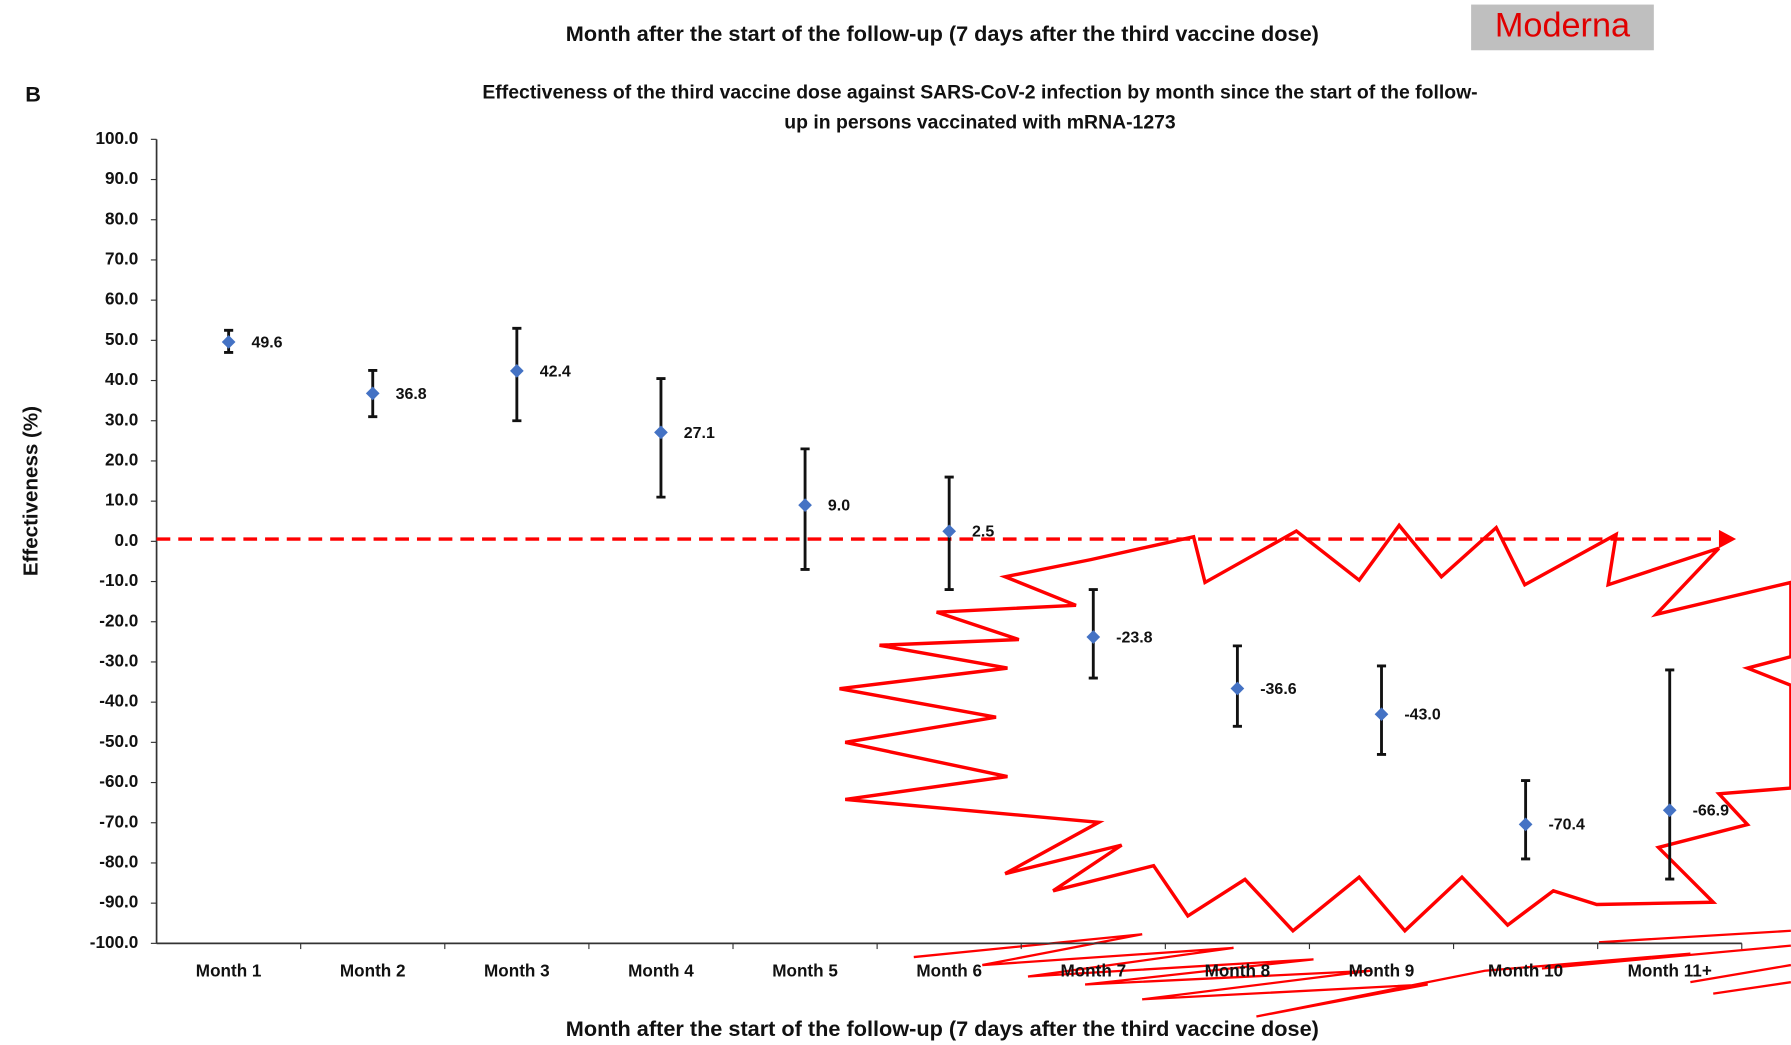  I want to click on y-tick-label: -100.0, so click(114, 942).